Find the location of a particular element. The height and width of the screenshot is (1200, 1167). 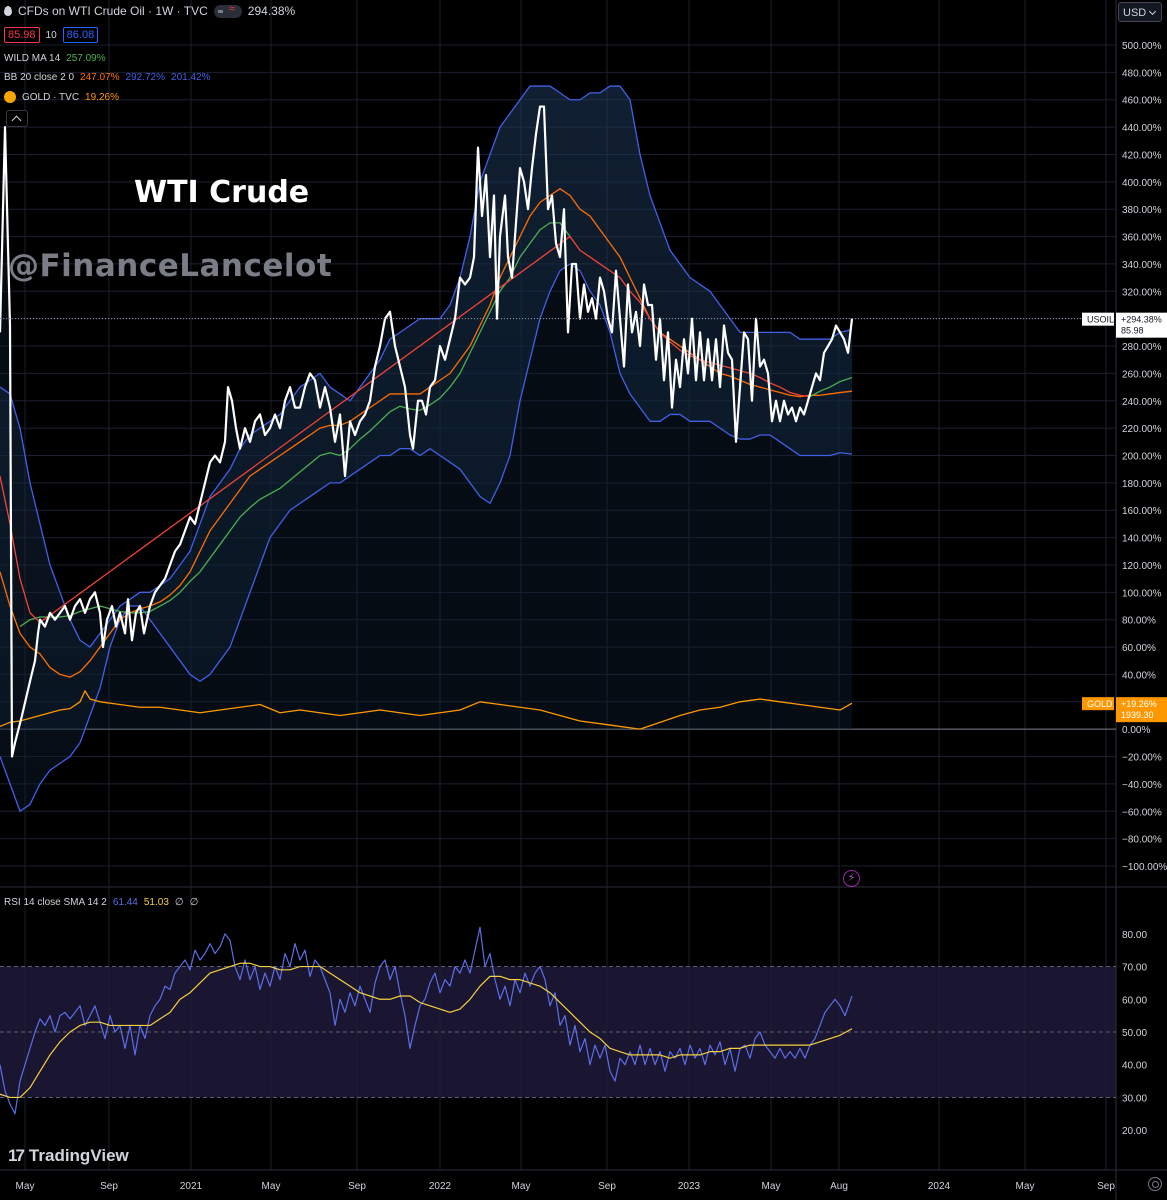

rsi-tick-label: 20.00 is located at coordinates (1134, 1131).